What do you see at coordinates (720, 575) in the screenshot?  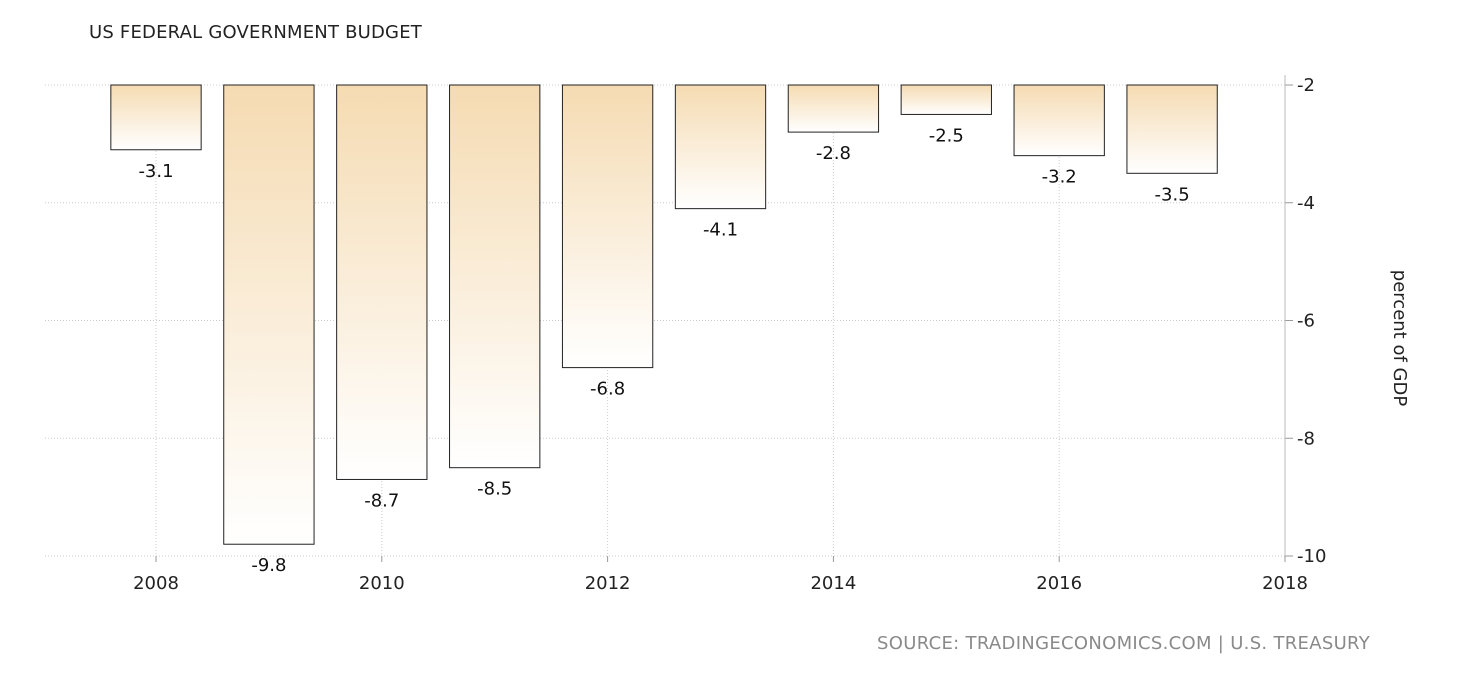 I see `x-axis: 2008 2010 2012 2014 2016 2018` at bounding box center [720, 575].